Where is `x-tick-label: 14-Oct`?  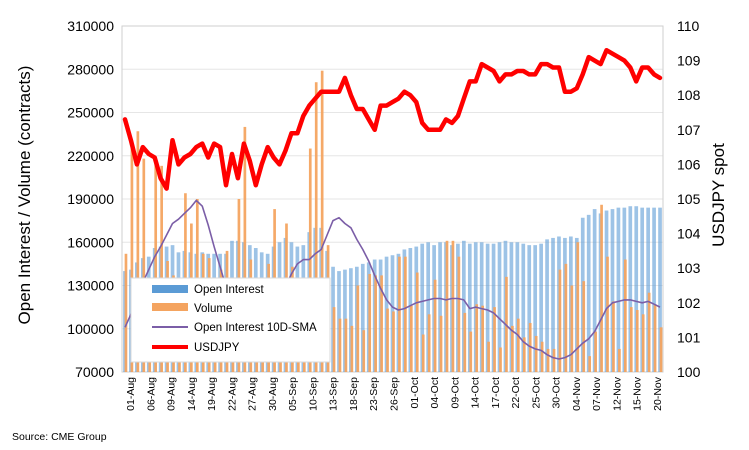
x-tick-label: 14-Oct is located at coordinates (476, 393).